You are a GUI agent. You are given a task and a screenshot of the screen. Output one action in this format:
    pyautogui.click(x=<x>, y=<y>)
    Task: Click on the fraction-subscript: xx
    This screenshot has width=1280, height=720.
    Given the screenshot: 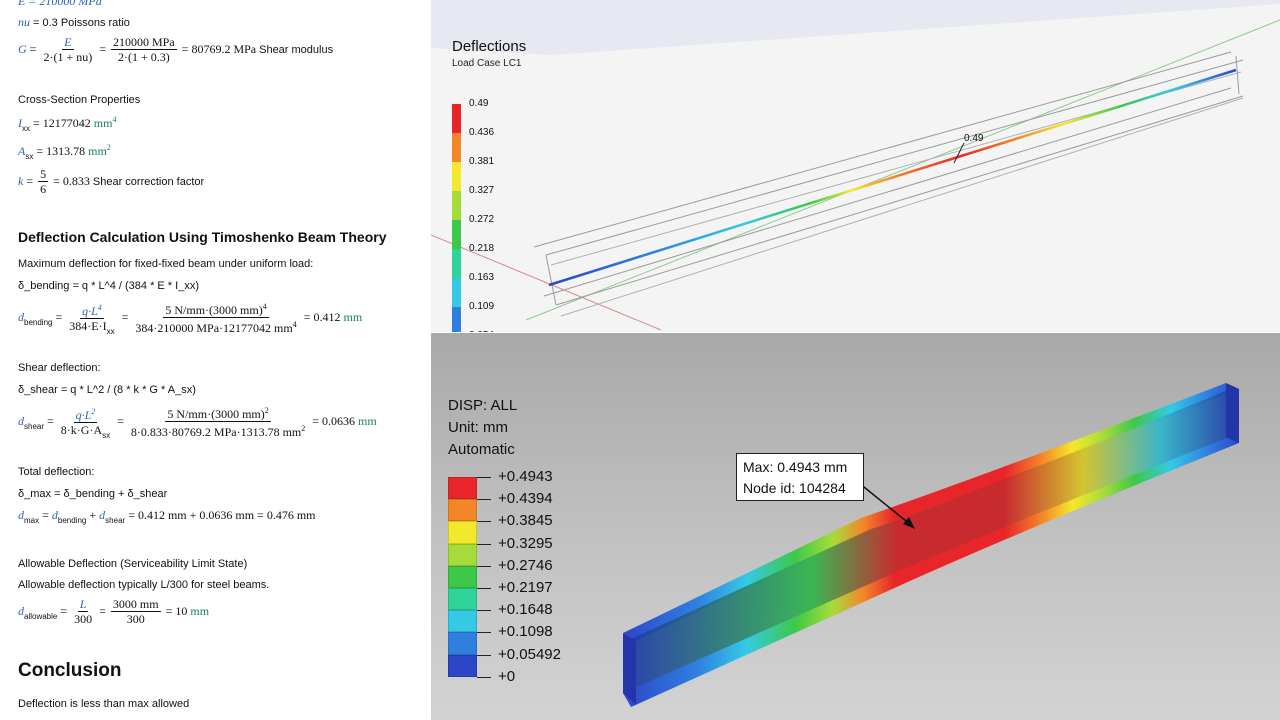 What is the action you would take?
    pyautogui.click(x=110, y=331)
    